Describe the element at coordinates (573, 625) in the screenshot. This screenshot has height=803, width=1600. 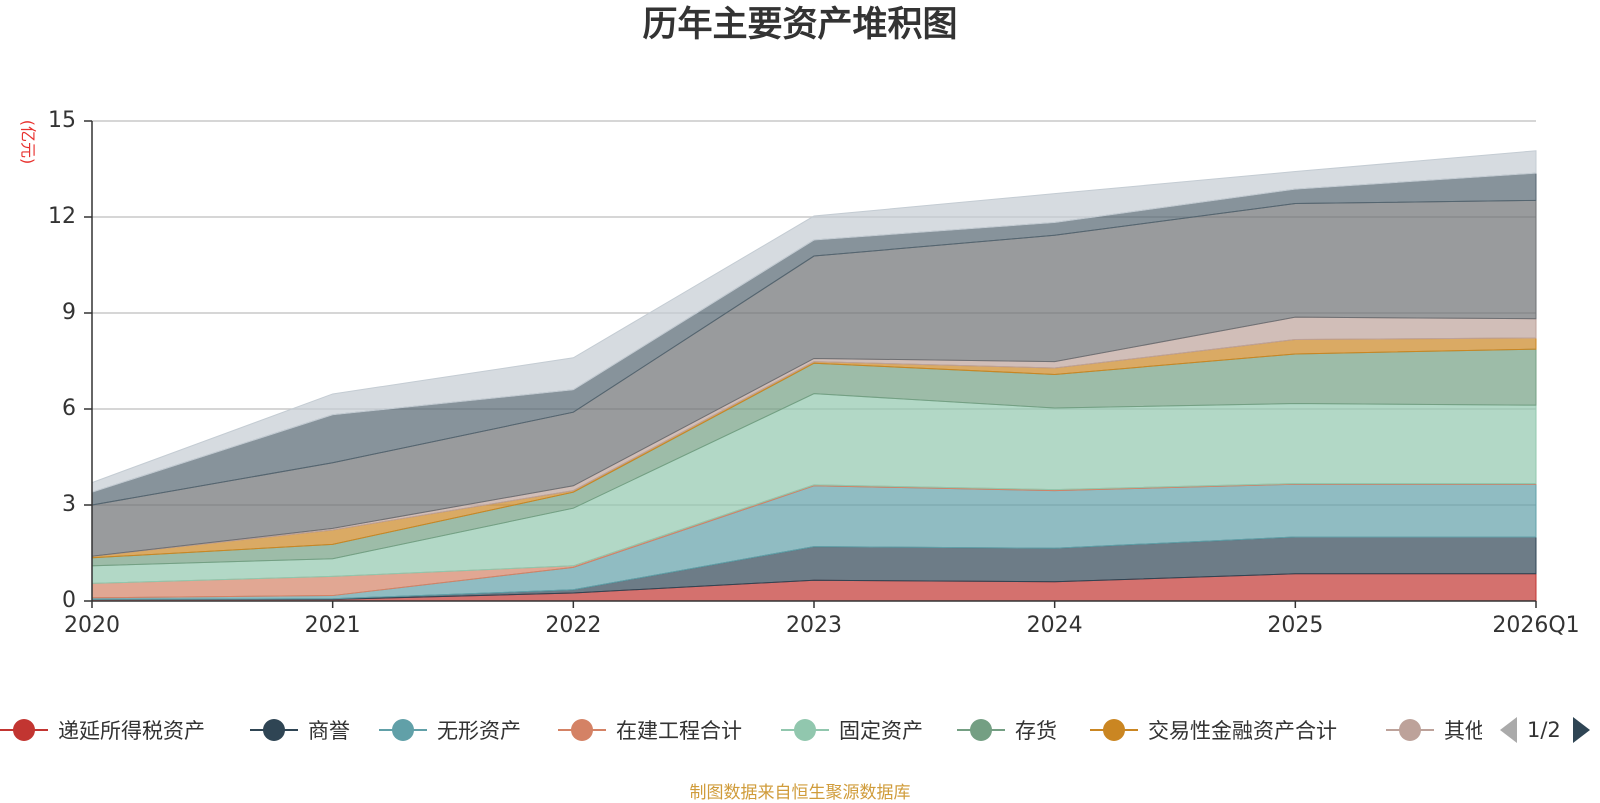
I see `x-tick-label: 2022` at that location.